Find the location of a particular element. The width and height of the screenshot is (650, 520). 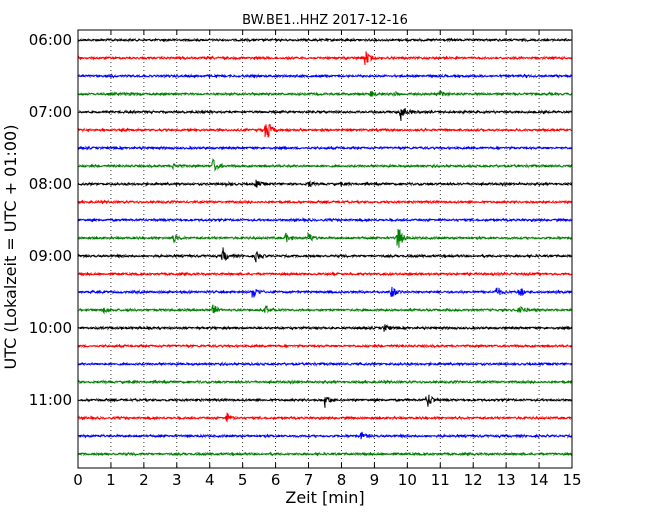

y-tick-label: 07:00 is located at coordinates (50, 112).